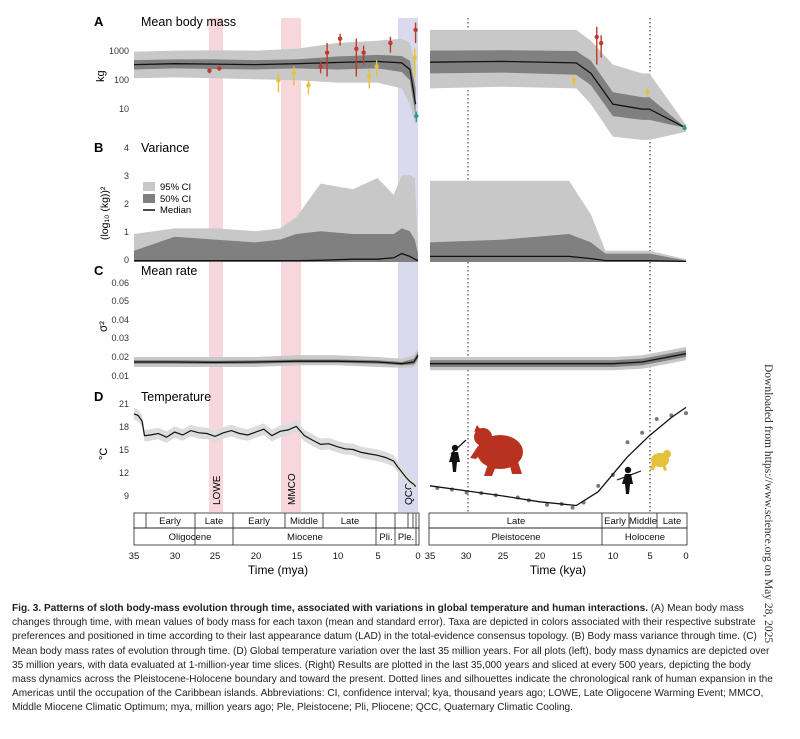 The width and height of the screenshot is (800, 739). What do you see at coordinates (126, 176) in the screenshot?
I see `b-tick-3: 3` at bounding box center [126, 176].